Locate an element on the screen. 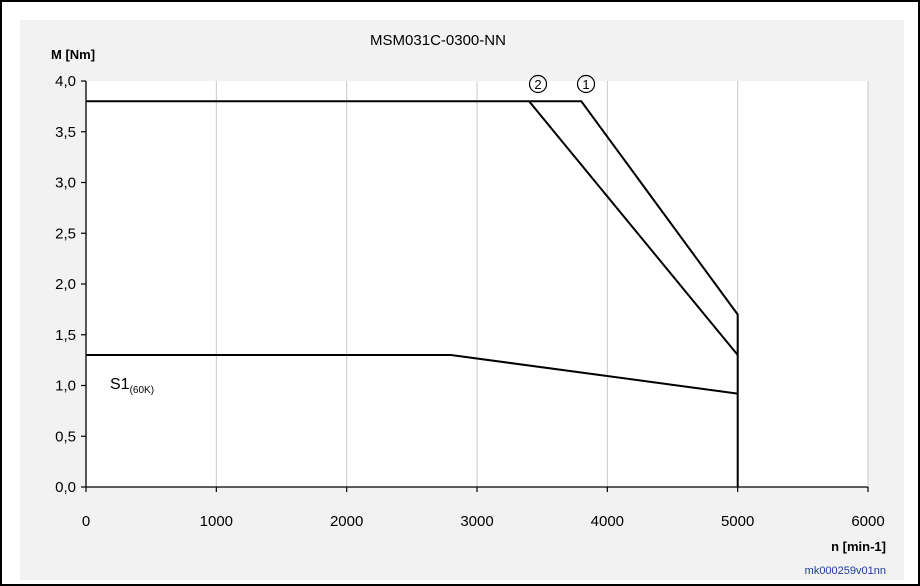 Image resolution: width=920 pixels, height=586 pixels. x-tick-label: 5000 is located at coordinates (737, 521).